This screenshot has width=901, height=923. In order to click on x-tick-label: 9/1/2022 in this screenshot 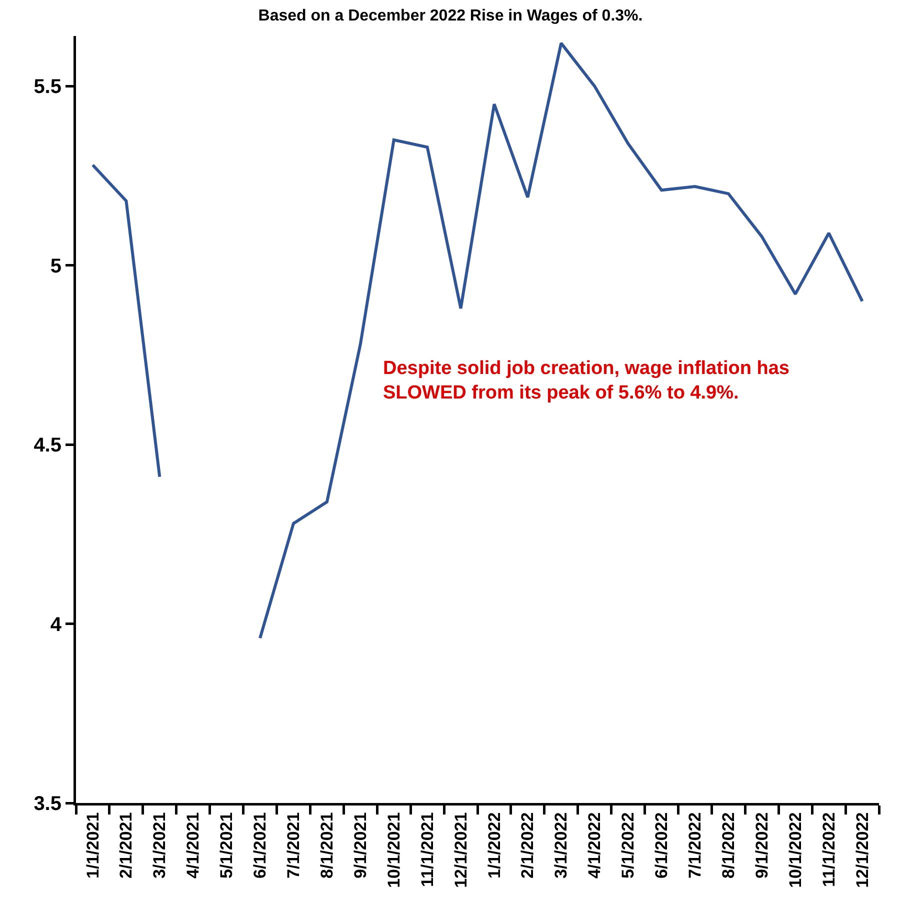, I will do `click(762, 845)`.